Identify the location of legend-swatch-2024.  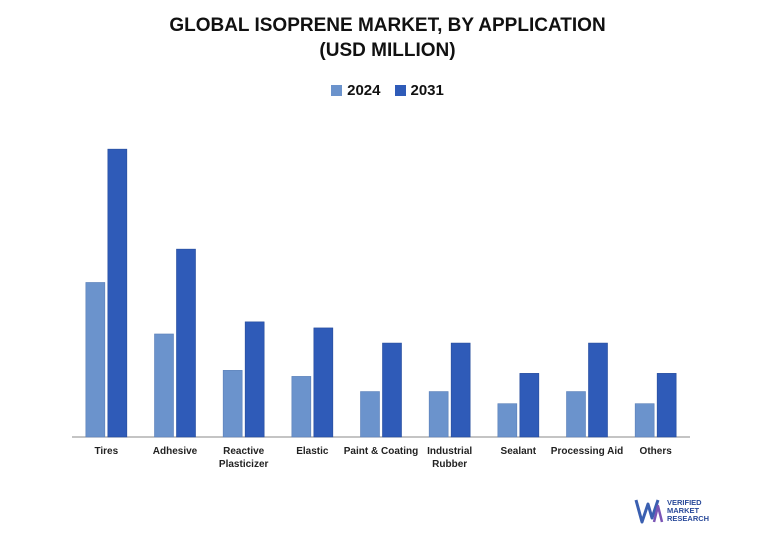
(337, 90).